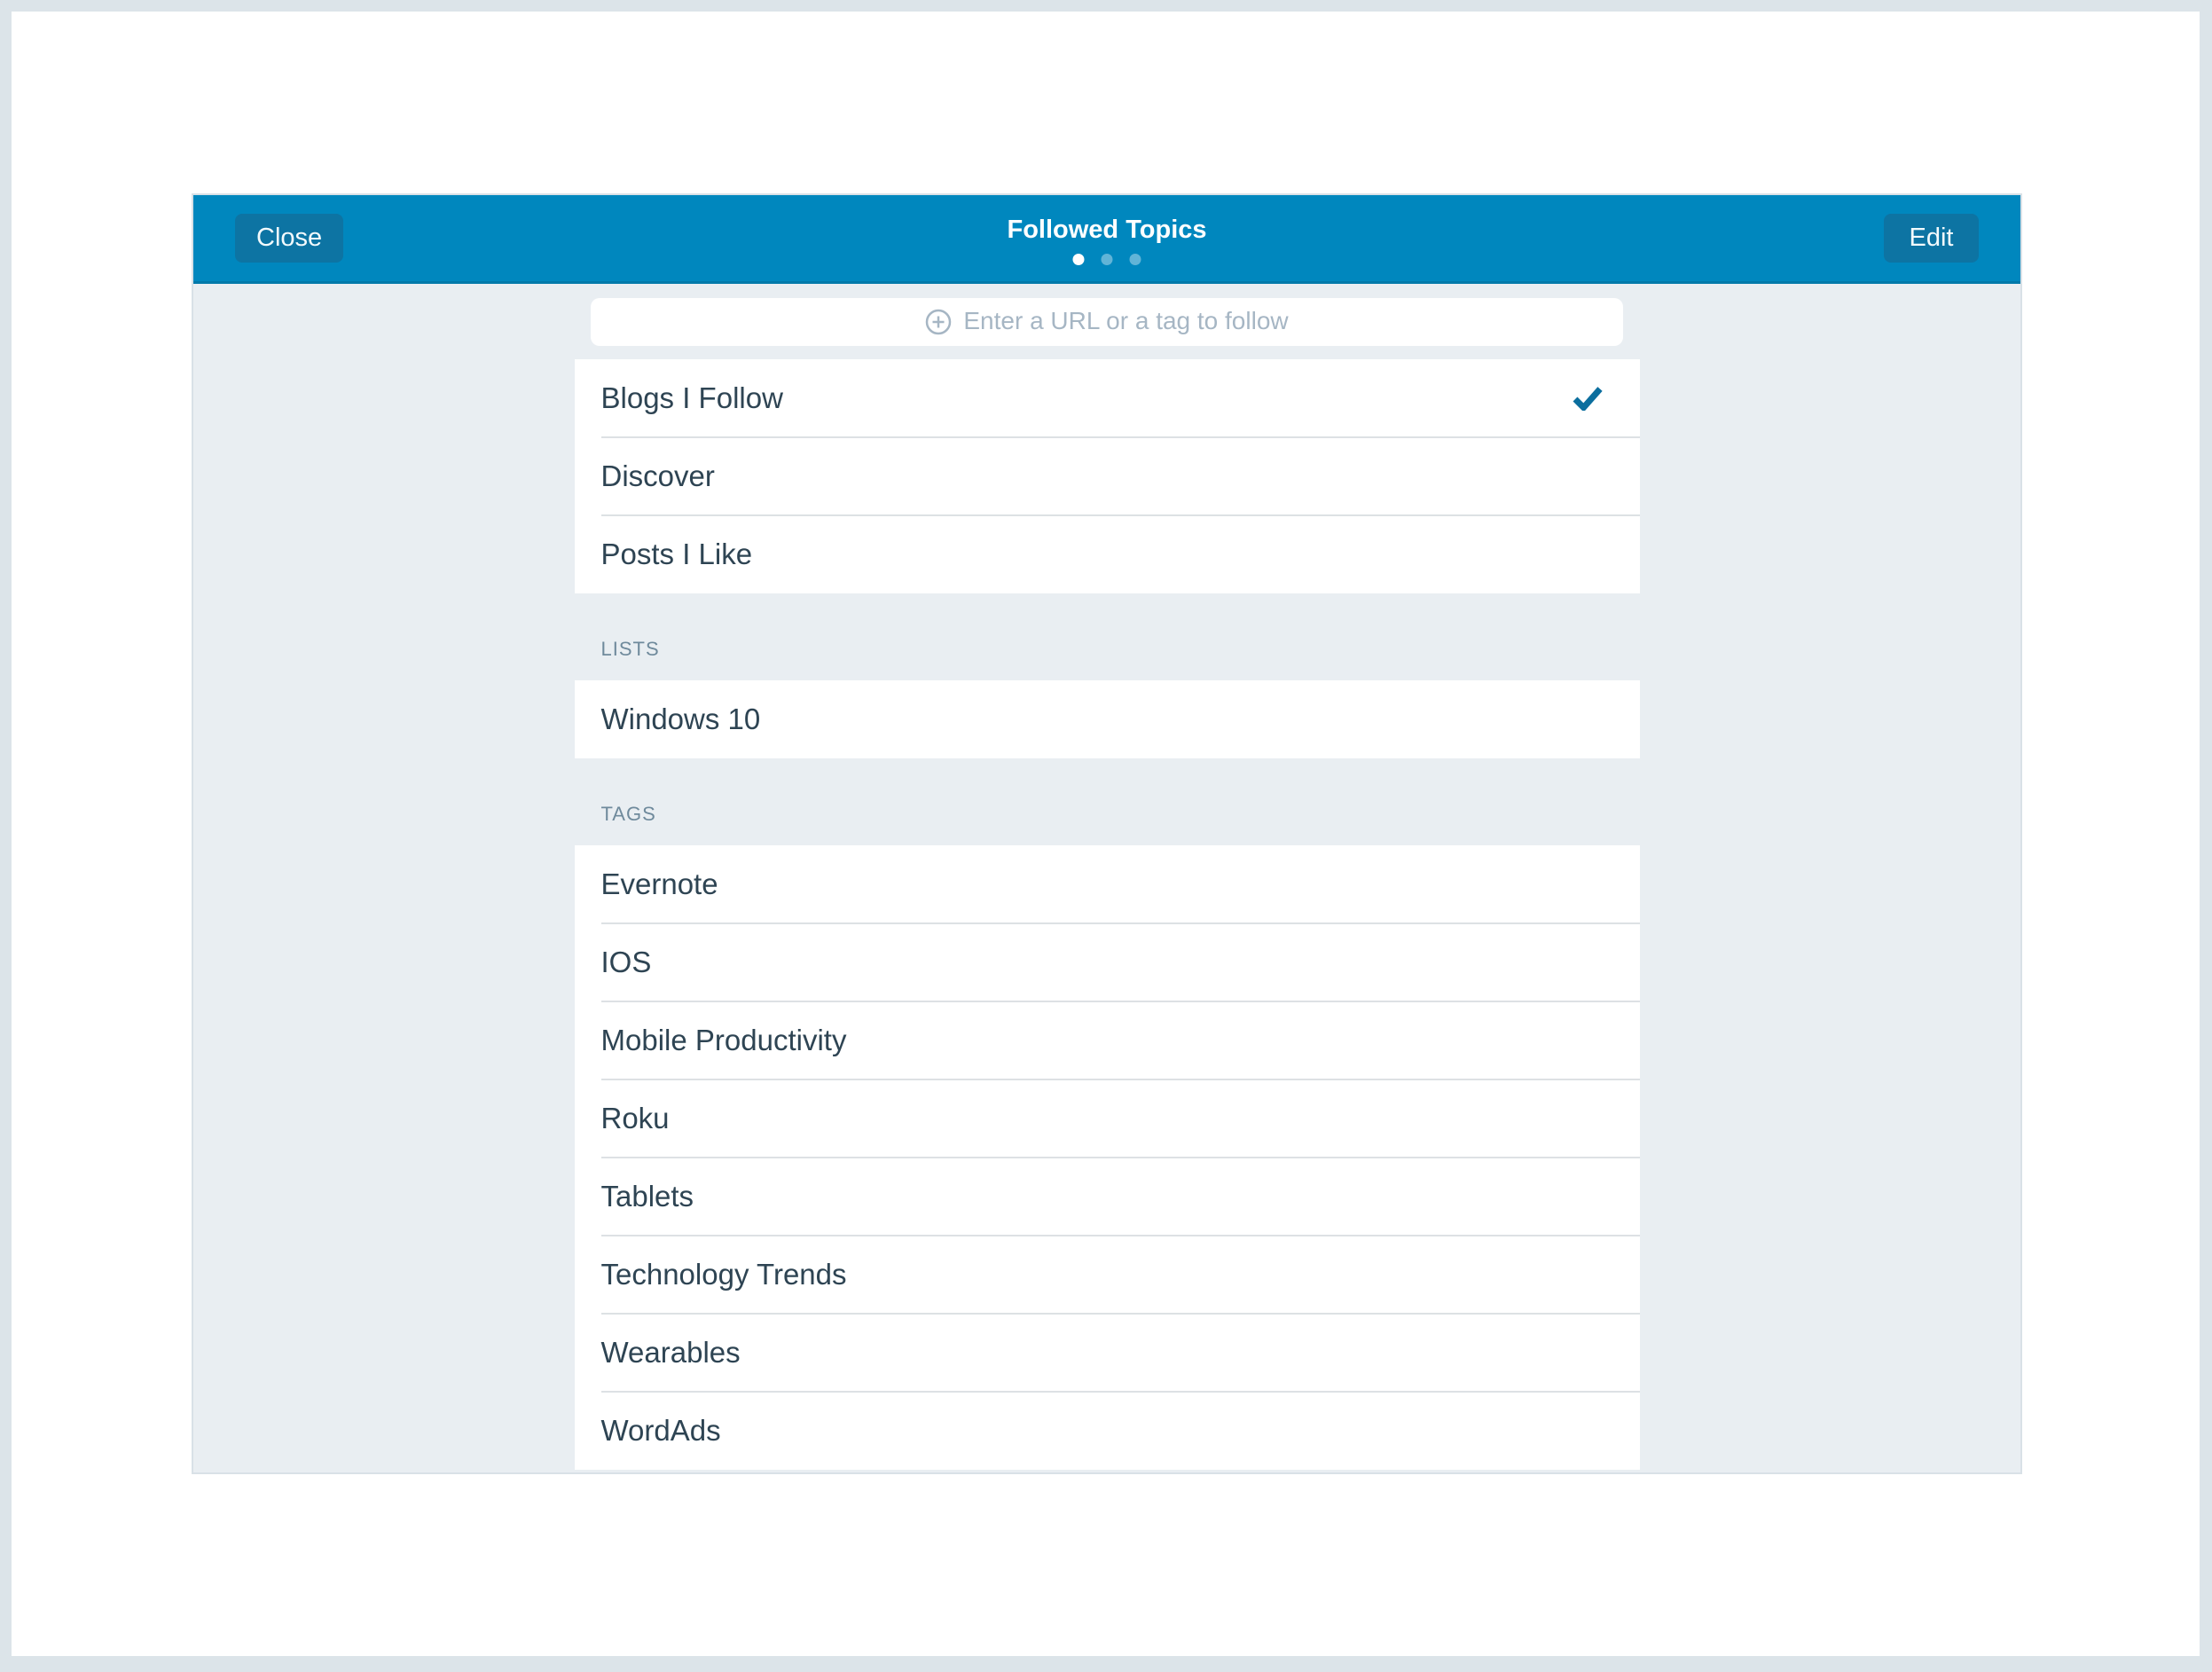 This screenshot has width=2212, height=1672. I want to click on row-label: Evernote, so click(659, 883).